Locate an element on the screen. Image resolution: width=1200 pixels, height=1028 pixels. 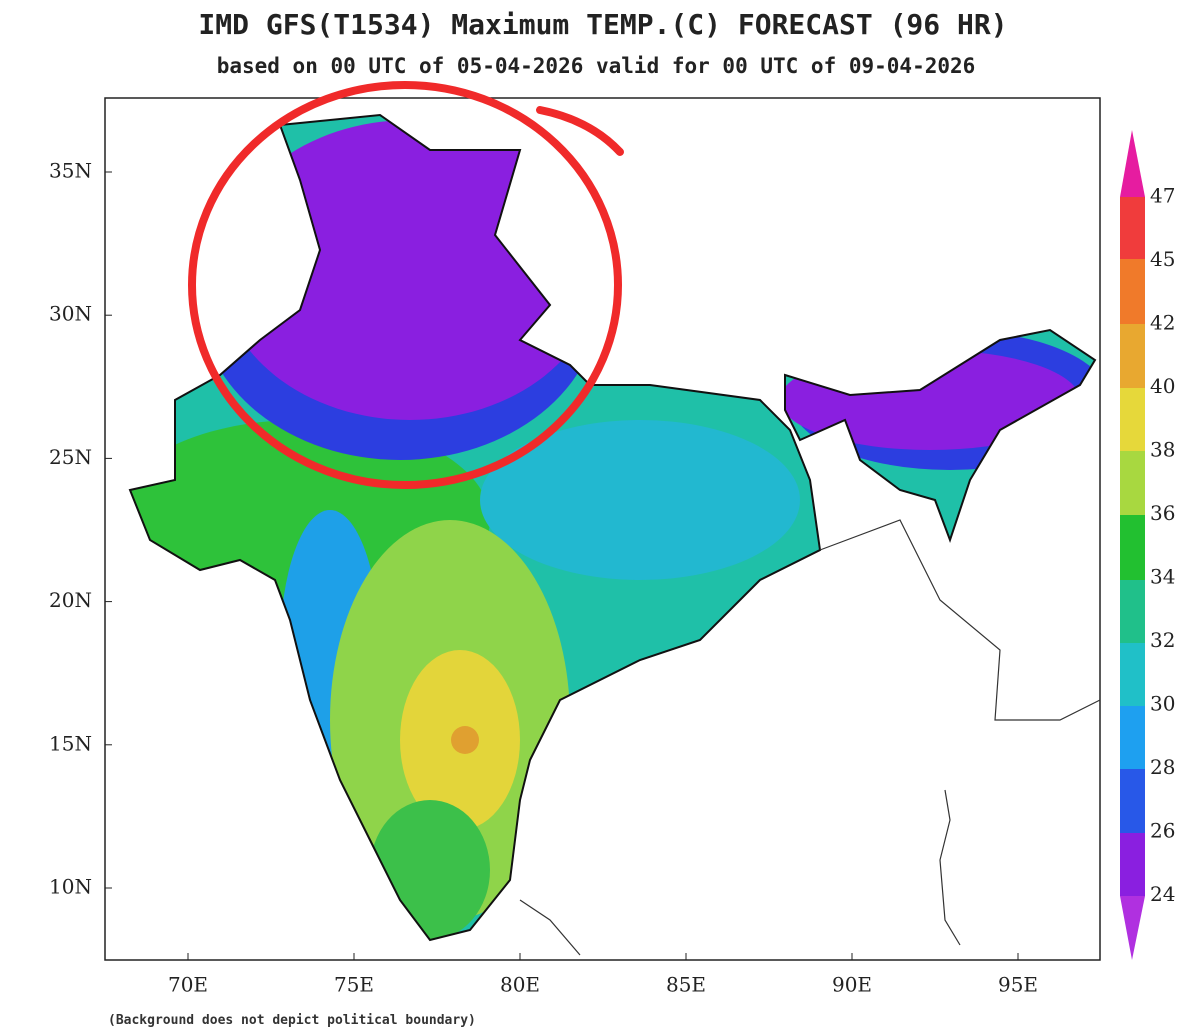
lat-label: 20N is located at coordinates (70, 600).